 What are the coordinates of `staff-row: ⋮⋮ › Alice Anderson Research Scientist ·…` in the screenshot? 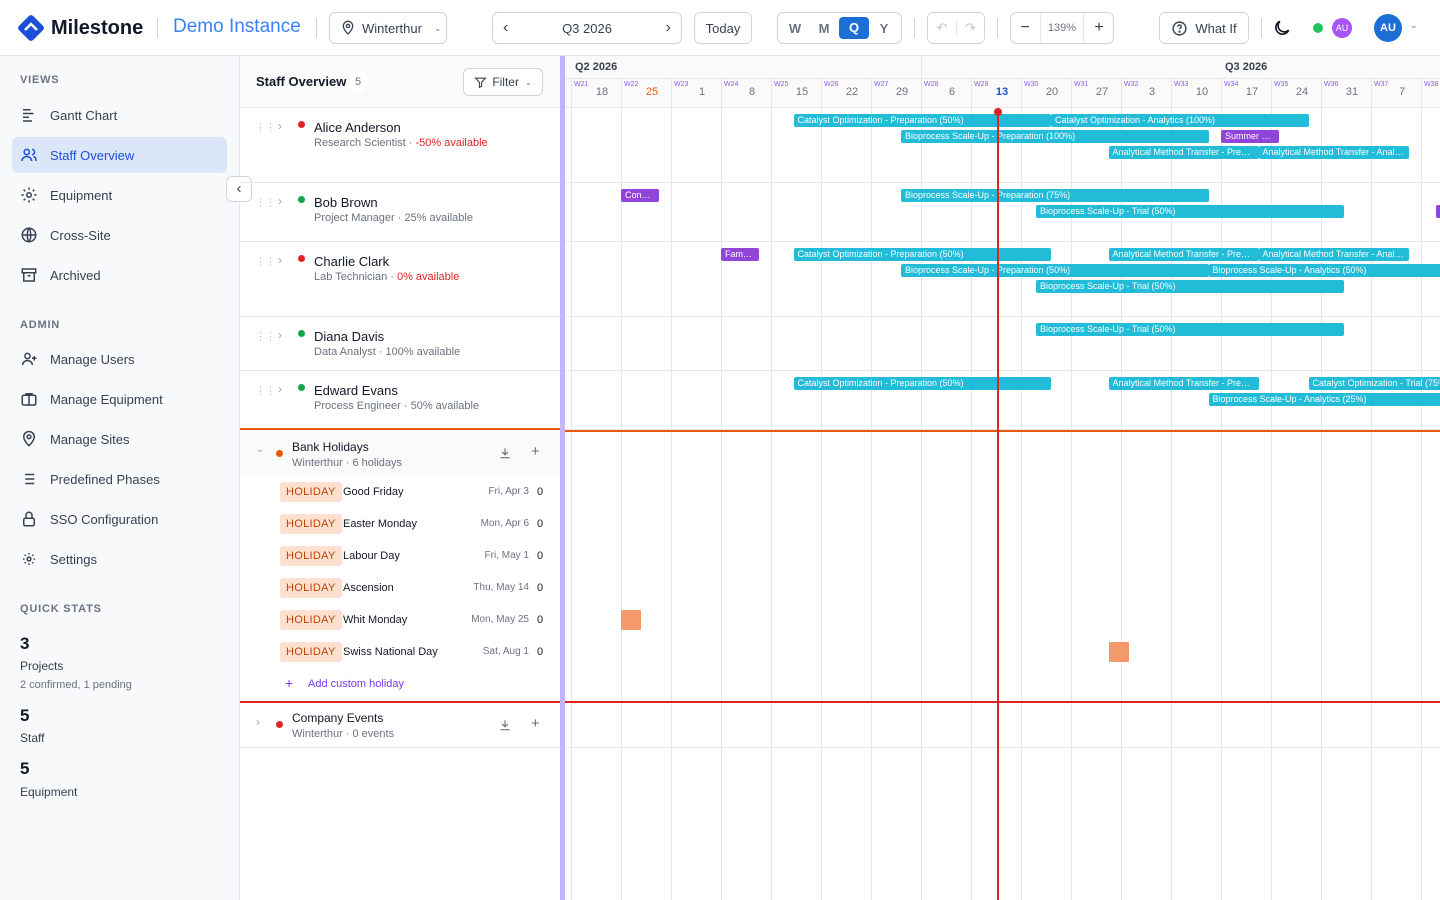 It's located at (400, 145).